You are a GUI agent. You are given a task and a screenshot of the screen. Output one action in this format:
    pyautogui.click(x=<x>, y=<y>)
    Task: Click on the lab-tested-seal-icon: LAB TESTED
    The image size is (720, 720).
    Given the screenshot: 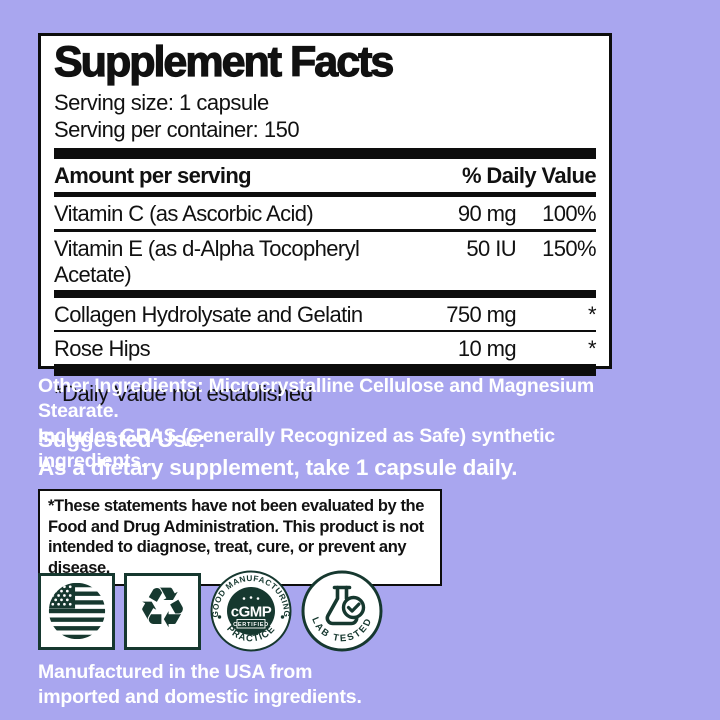 What is the action you would take?
    pyautogui.click(x=342, y=611)
    